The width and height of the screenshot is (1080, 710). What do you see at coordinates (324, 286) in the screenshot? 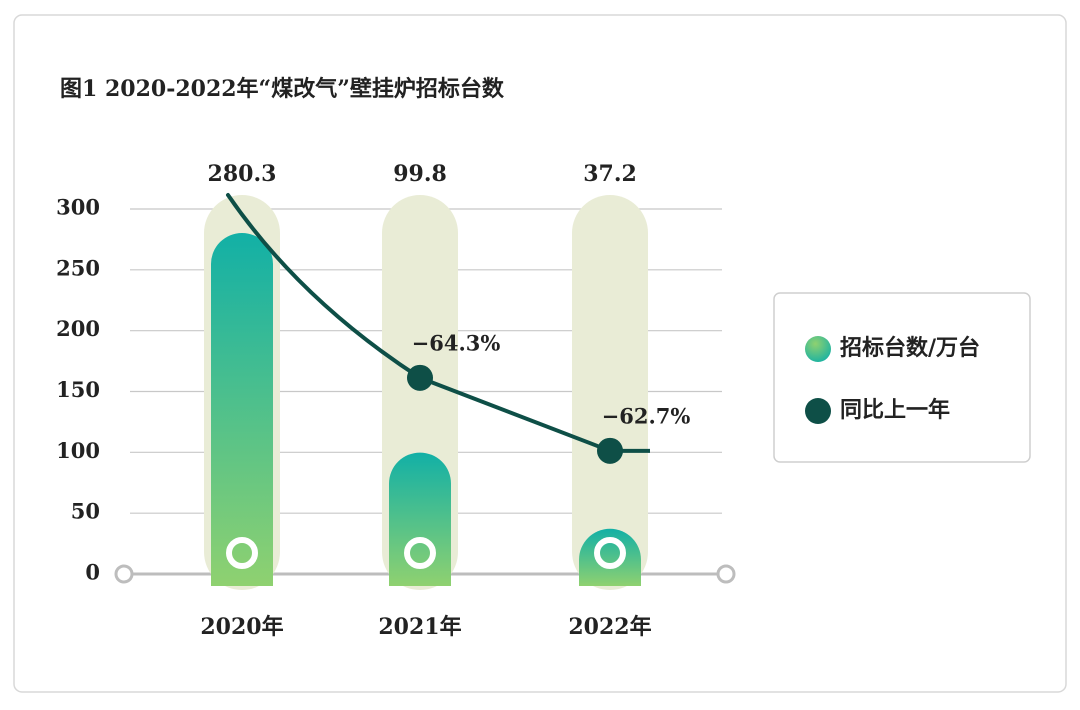
I see `line-lead` at bounding box center [324, 286].